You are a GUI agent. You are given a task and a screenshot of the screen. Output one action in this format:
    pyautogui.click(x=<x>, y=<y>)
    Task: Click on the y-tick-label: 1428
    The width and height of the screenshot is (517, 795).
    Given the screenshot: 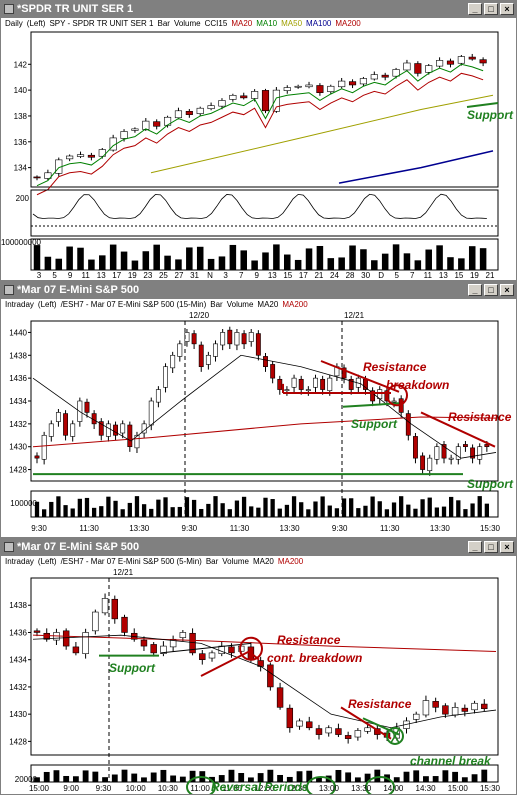 What is the action you would take?
    pyautogui.click(x=18, y=741)
    